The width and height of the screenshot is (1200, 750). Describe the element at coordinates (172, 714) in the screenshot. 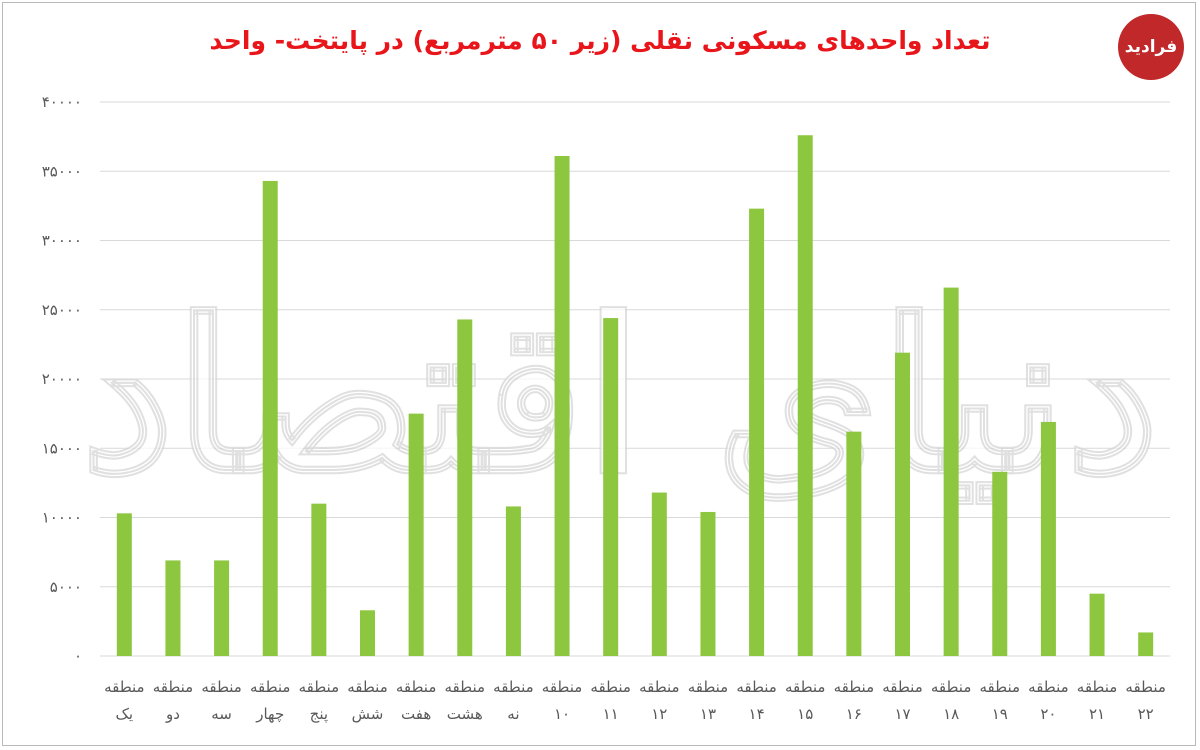

I see `x-tick-label: دو` at that location.